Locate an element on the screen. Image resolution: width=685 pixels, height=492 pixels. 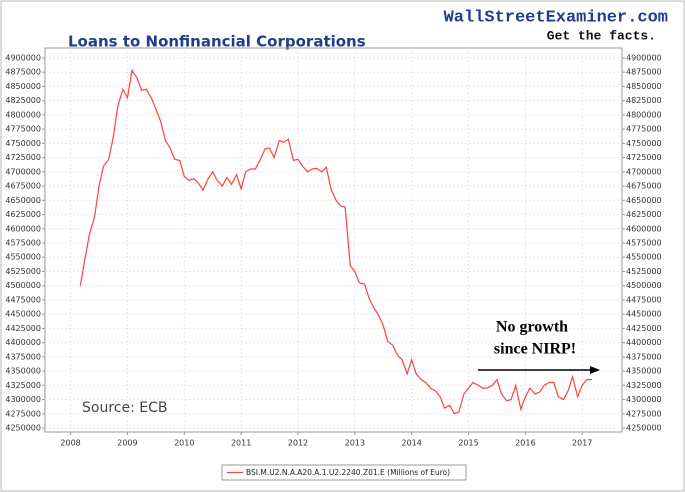
y-tick-label: 4275000 is located at coordinates (23, 413).